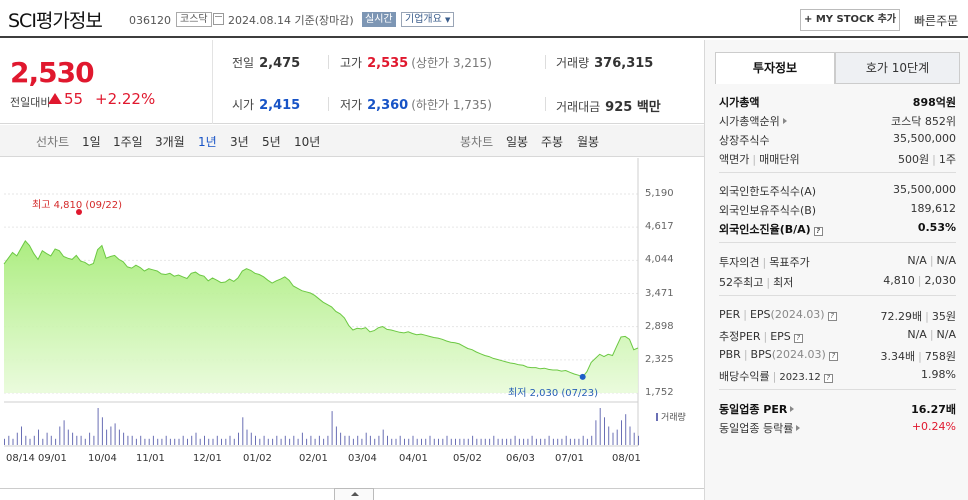  What do you see at coordinates (271, 142) in the screenshot?
I see `tab-5year: 5년` at bounding box center [271, 142].